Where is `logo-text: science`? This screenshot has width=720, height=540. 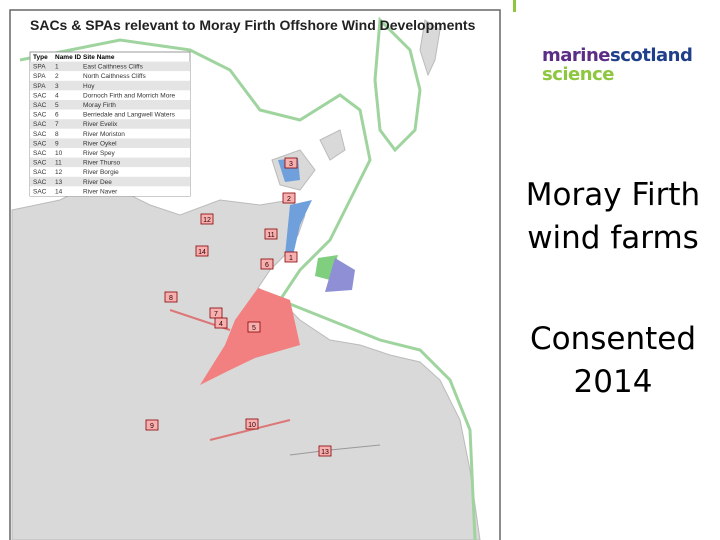
logo-text: science is located at coordinates (578, 74).